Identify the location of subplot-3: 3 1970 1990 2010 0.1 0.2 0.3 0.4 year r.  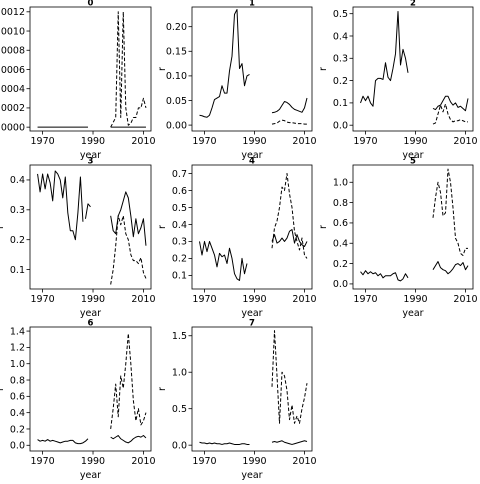
(78, 238).